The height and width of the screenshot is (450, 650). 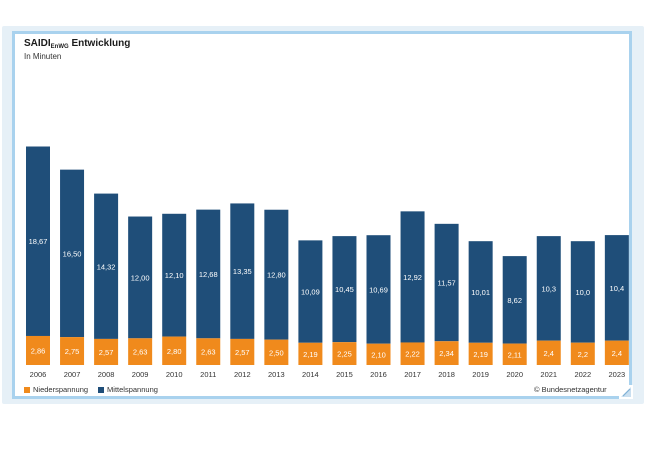 I want to click on label-mittelspannung-2021: 10,3, so click(x=548, y=288).